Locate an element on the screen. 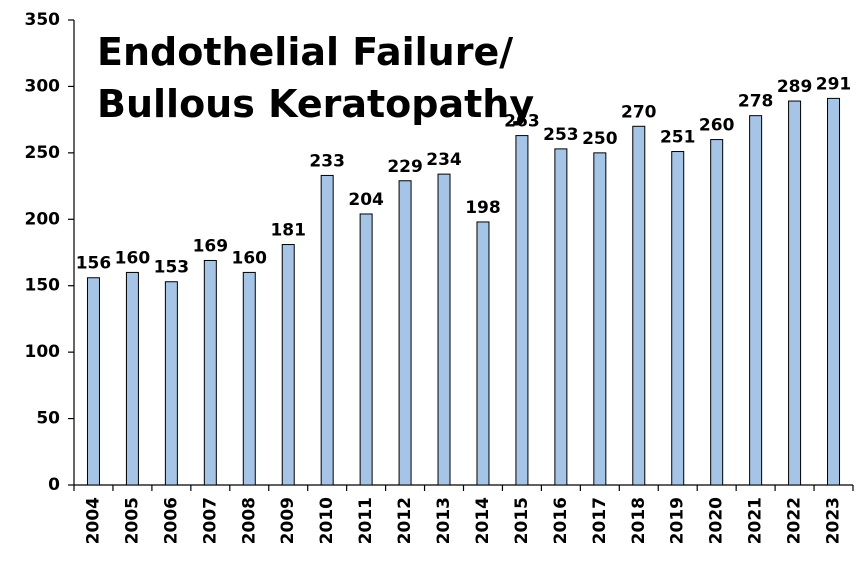 The height and width of the screenshot is (562, 858). chart-title: Endothelial Failure/ is located at coordinates (305, 52).